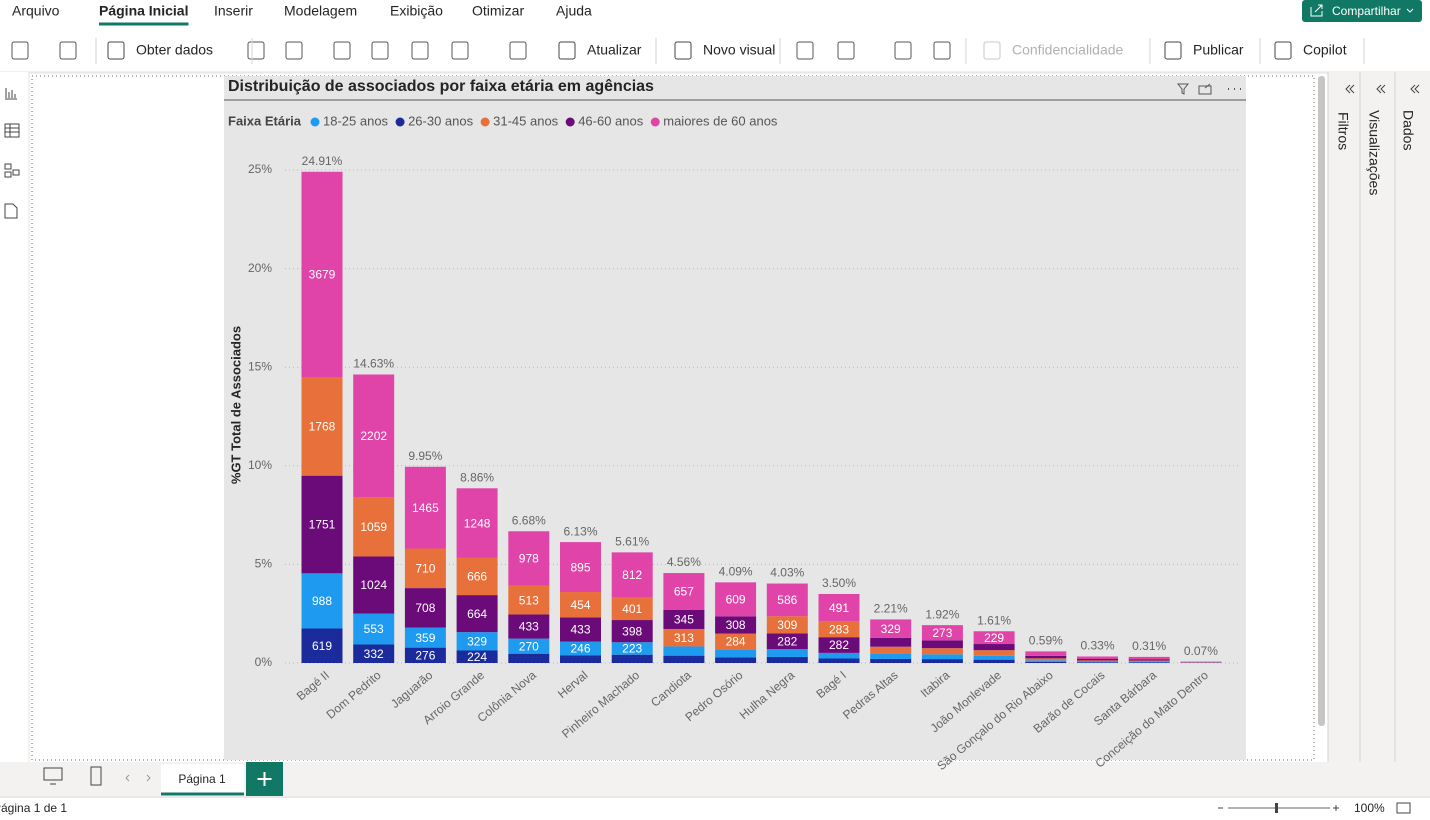 The height and width of the screenshot is (820, 1430). I want to click on scrollbar, so click(1321, 401).